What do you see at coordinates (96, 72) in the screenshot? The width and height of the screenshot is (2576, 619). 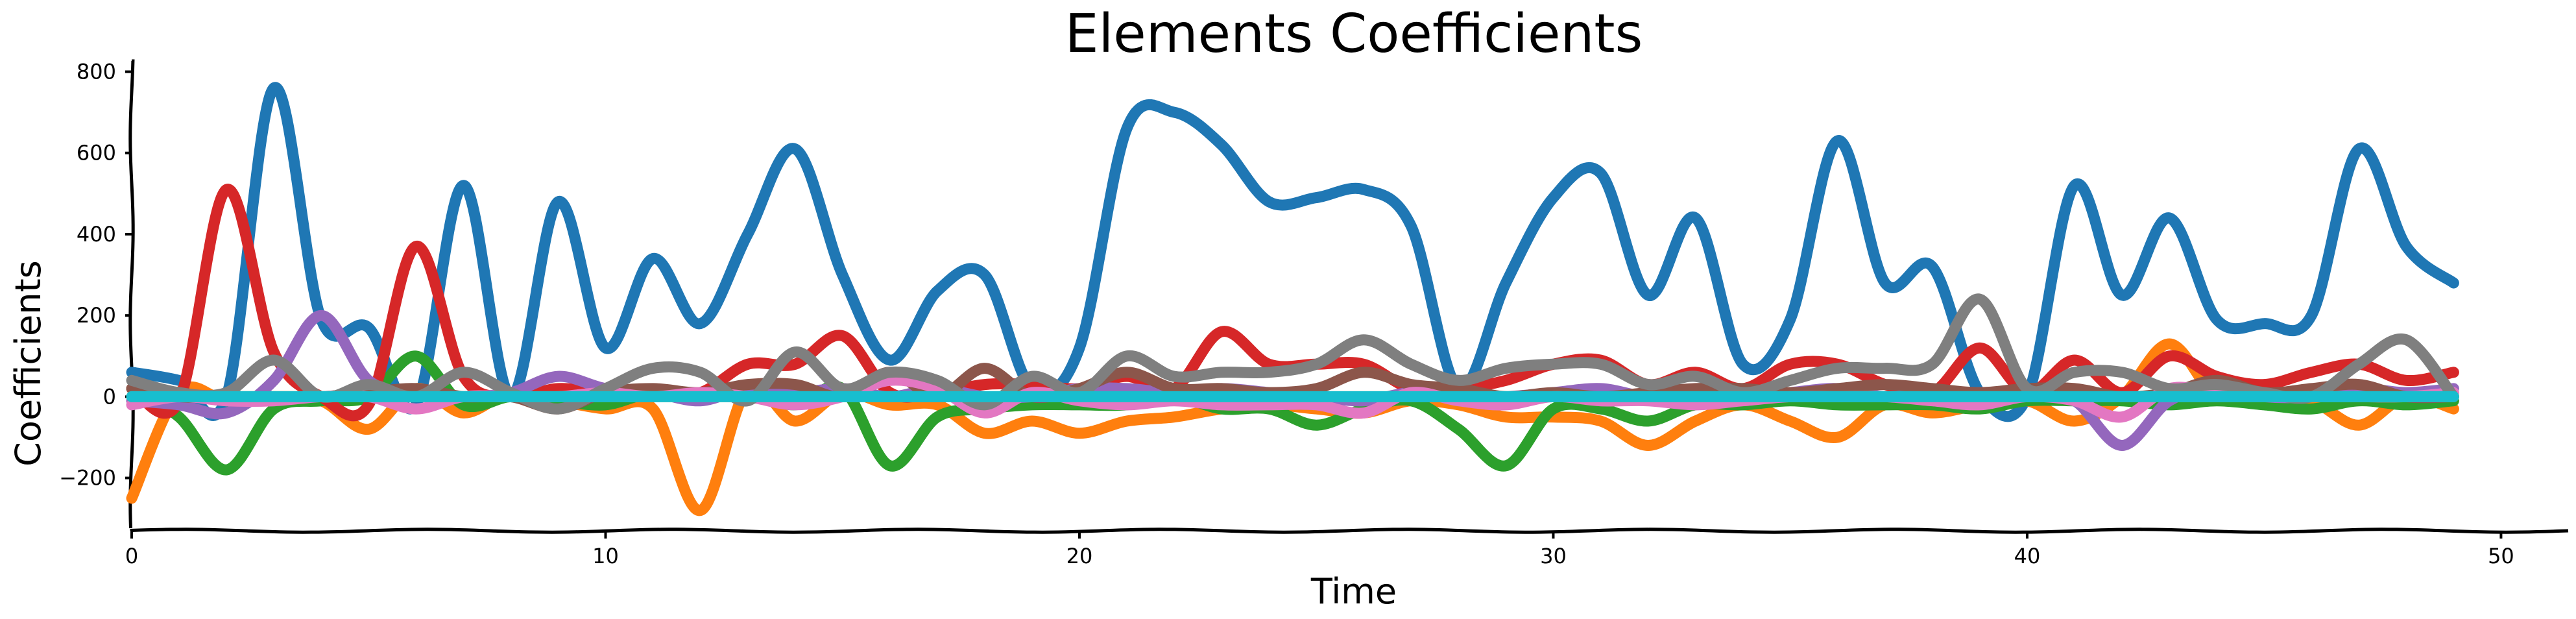 I see `y-tick-label: 800` at bounding box center [96, 72].